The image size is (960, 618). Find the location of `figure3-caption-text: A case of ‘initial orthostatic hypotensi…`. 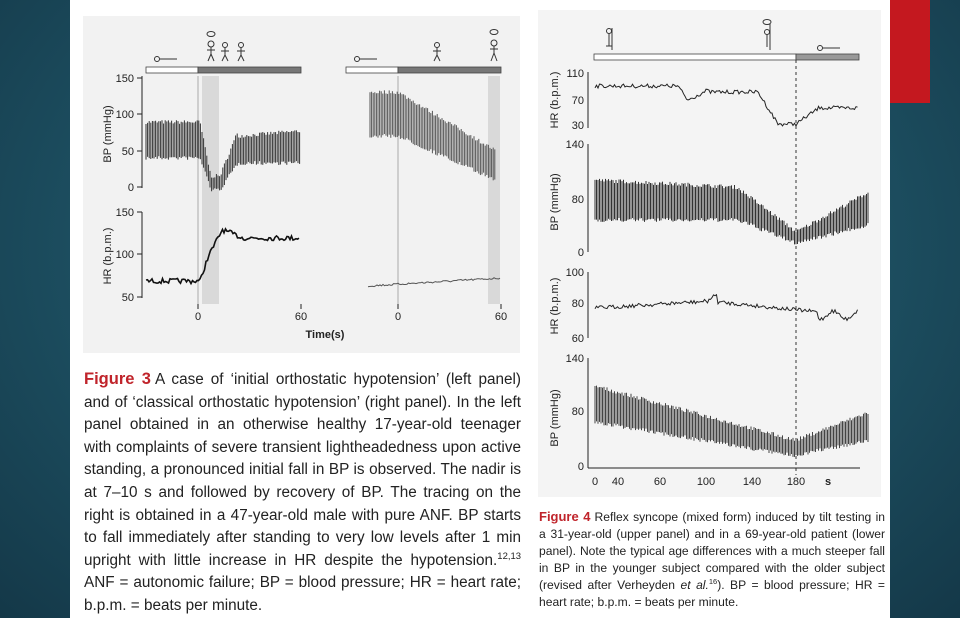

figure3-caption-text: A case of ‘initial orthostatic hypotensi… is located at coordinates (302, 470).